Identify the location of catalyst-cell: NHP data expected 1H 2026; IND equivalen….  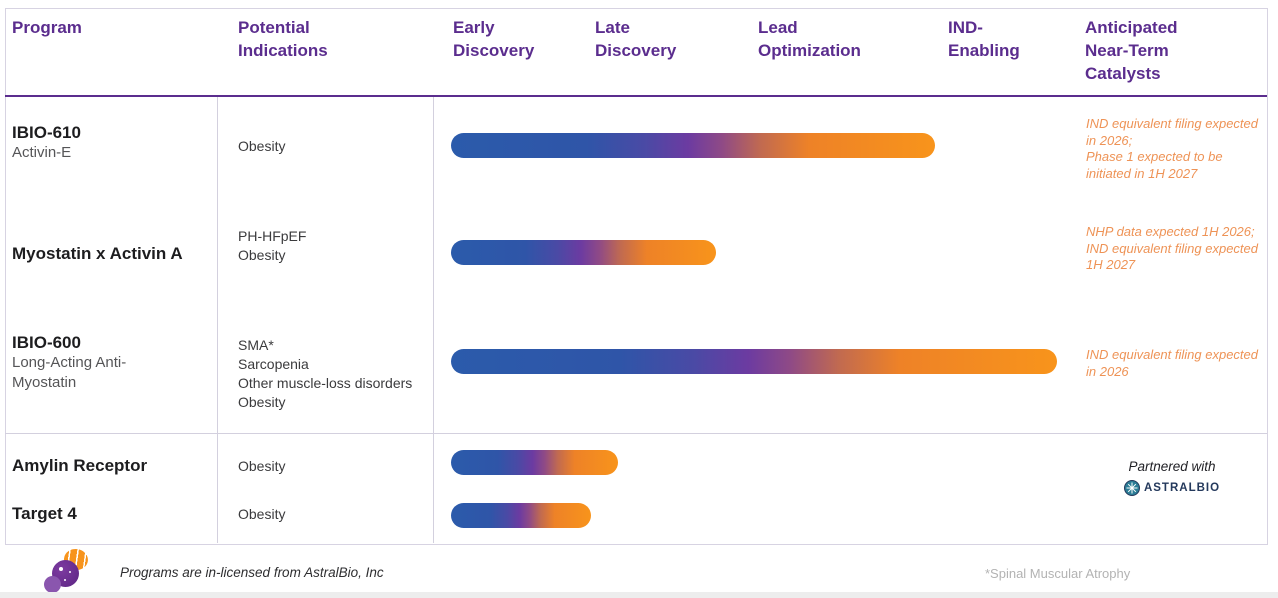
(1172, 249).